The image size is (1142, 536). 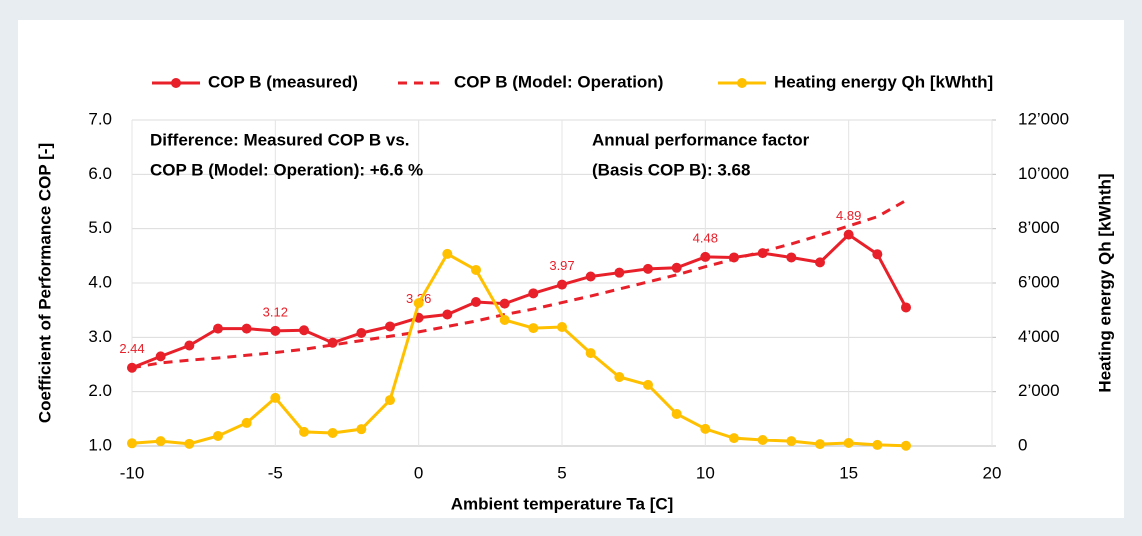 What do you see at coordinates (992, 472) in the screenshot?
I see `x-tick-label: 20` at bounding box center [992, 472].